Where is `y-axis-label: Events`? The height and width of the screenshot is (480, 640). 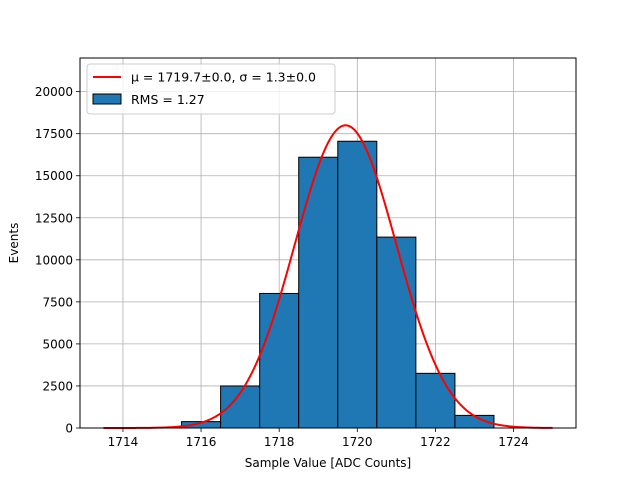 y-axis-label: Events is located at coordinates (14, 243).